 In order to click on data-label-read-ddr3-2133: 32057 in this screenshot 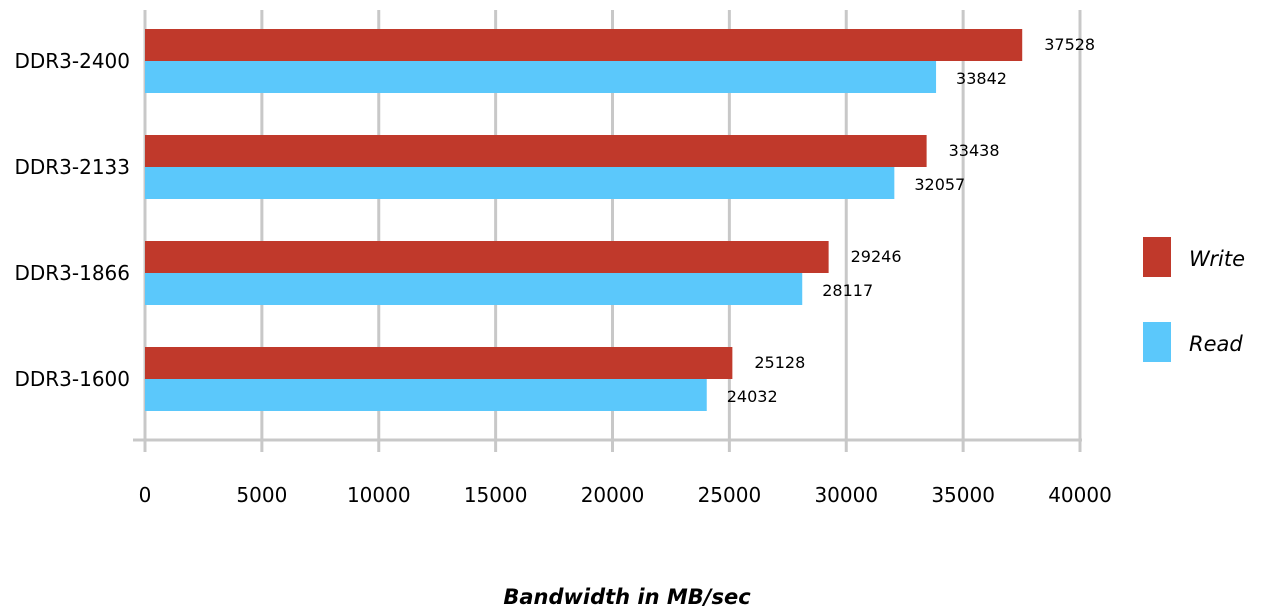, I will do `click(939, 184)`.